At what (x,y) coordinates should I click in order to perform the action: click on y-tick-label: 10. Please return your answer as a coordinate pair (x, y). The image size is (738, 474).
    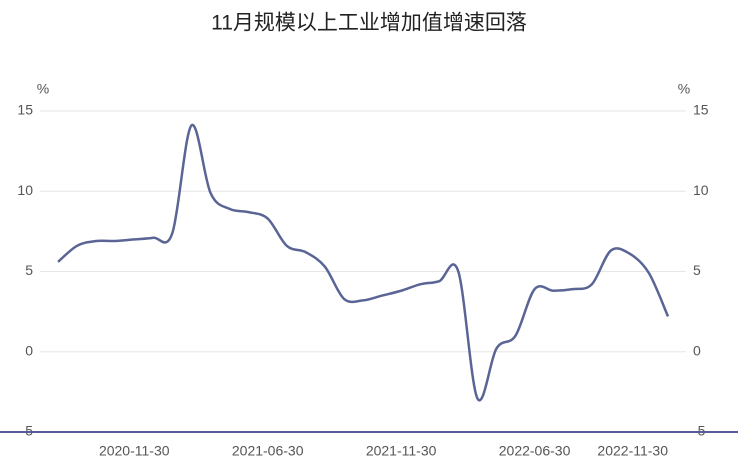
    Looking at the image, I should click on (25, 190).